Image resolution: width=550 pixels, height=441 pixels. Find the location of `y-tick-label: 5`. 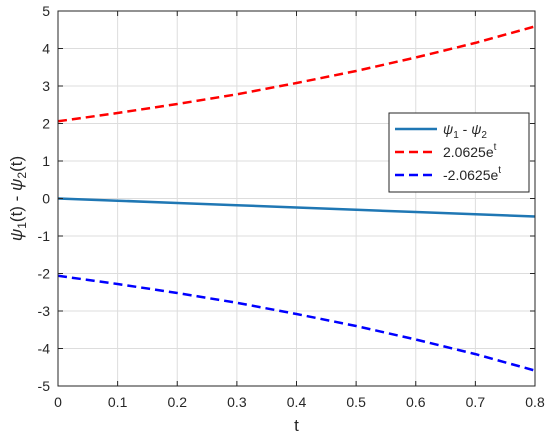

y-tick-label: 5 is located at coordinates (46, 11).